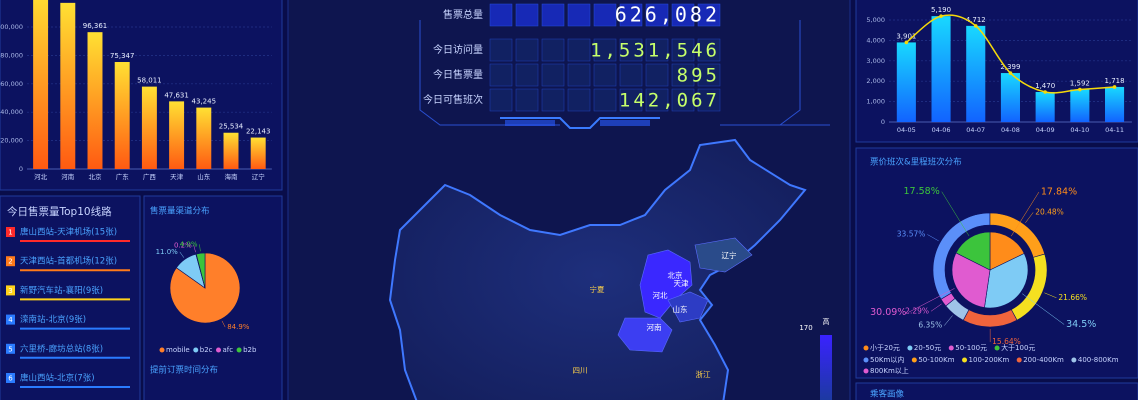 The width and height of the screenshot is (1138, 400). What do you see at coordinates (906, 130) in the screenshot?
I see `x-tick-label: 04-05` at bounding box center [906, 130].